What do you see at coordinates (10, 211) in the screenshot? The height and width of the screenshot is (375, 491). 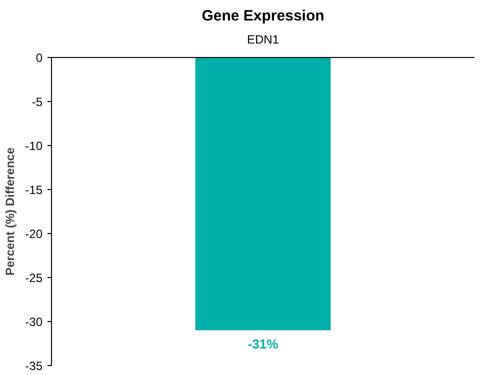 I see `y-axis-title: Percent (%) Difference` at bounding box center [10, 211].